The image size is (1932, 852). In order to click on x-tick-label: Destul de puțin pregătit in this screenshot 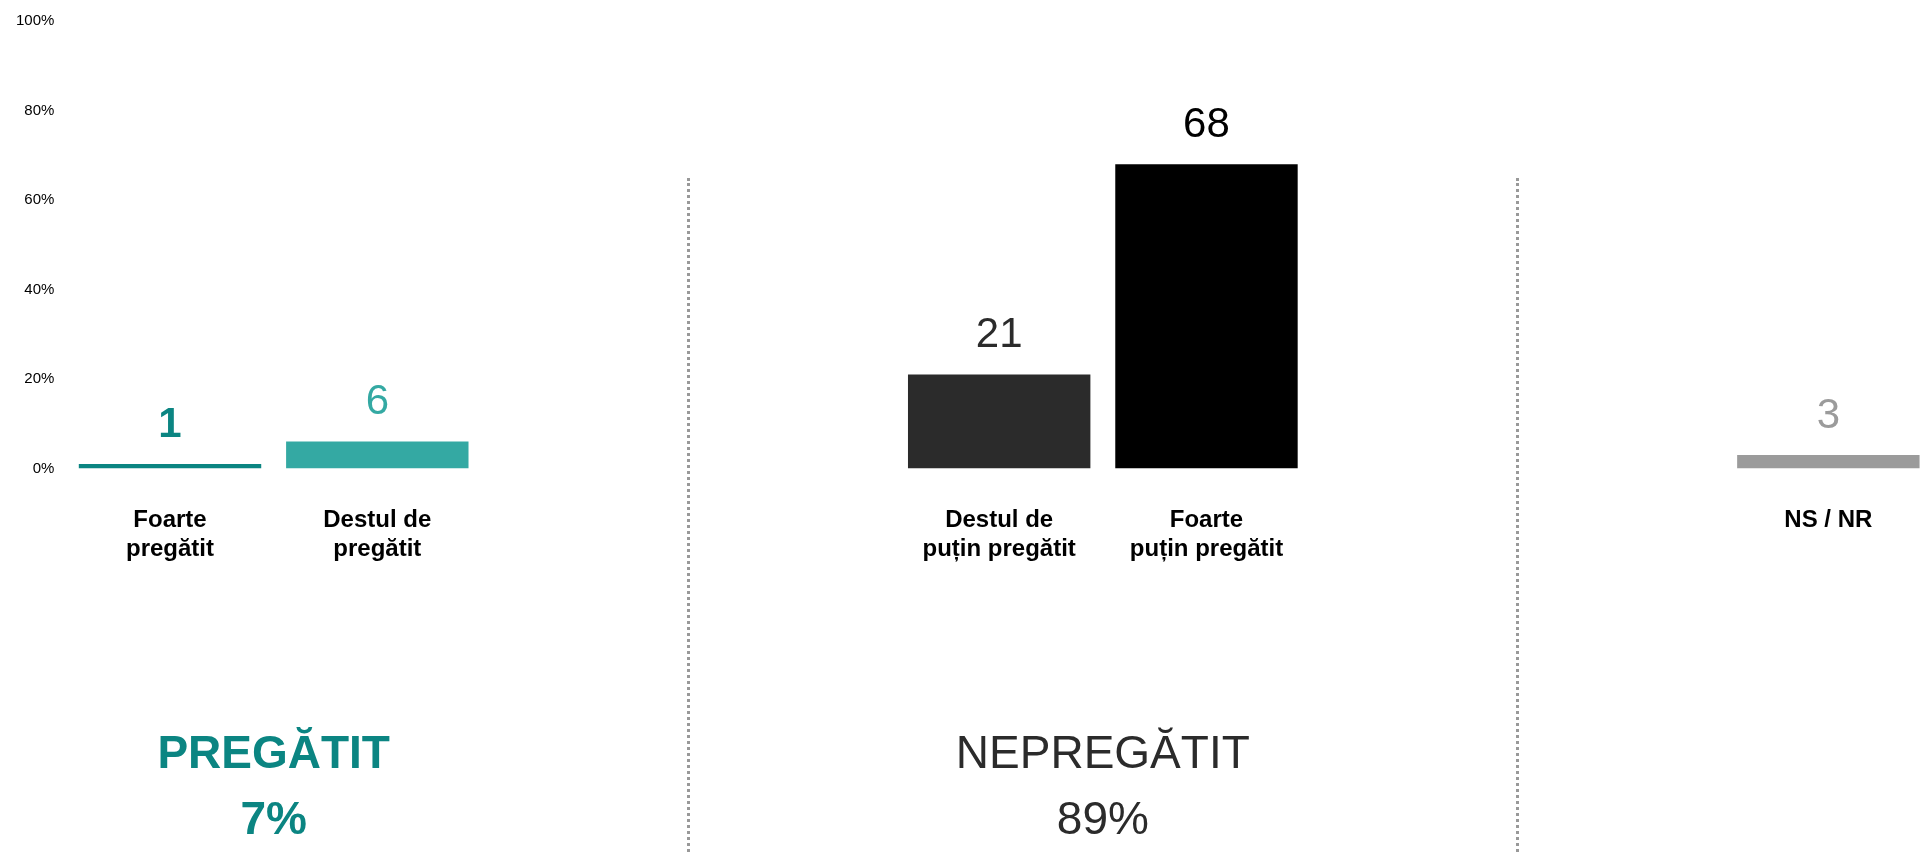, I will do `click(999, 534)`.